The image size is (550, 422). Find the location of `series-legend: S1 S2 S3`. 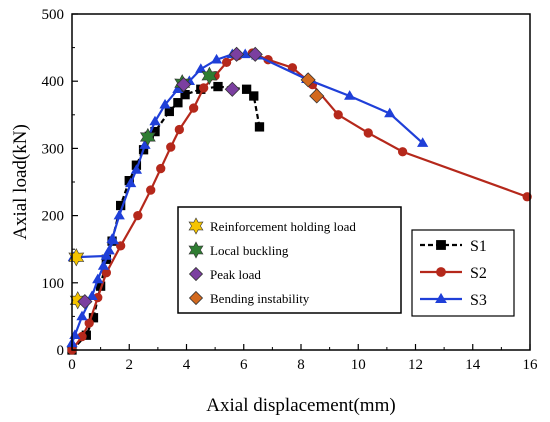

series-legend: S1 S2 S3 is located at coordinates (463, 273).